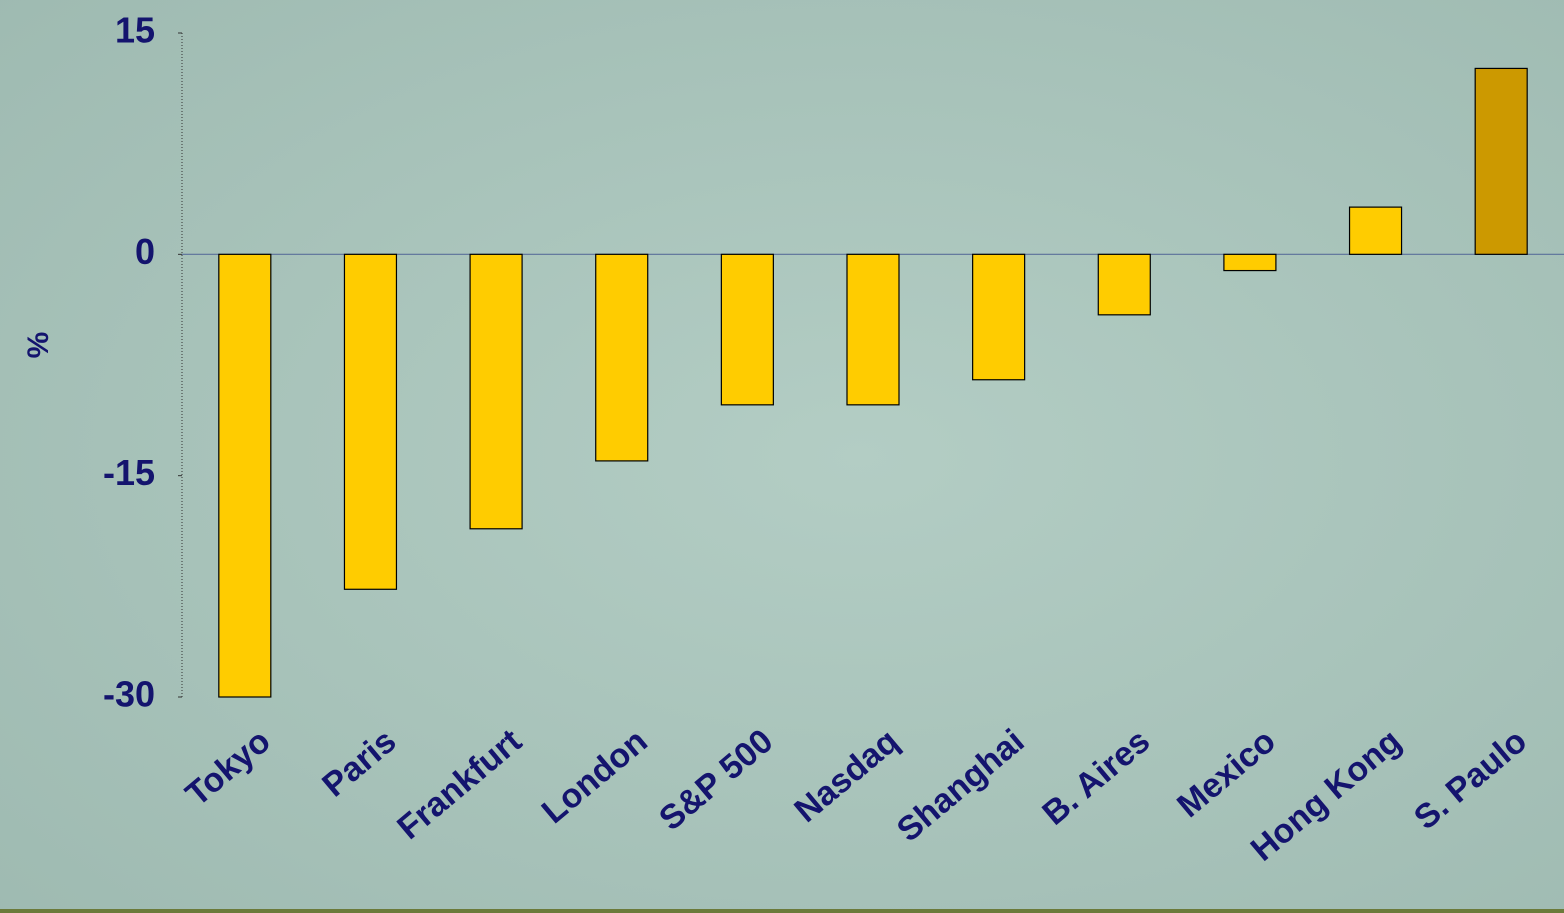 The height and width of the screenshot is (913, 1564). I want to click on y-tick-label: -15, so click(129, 472).